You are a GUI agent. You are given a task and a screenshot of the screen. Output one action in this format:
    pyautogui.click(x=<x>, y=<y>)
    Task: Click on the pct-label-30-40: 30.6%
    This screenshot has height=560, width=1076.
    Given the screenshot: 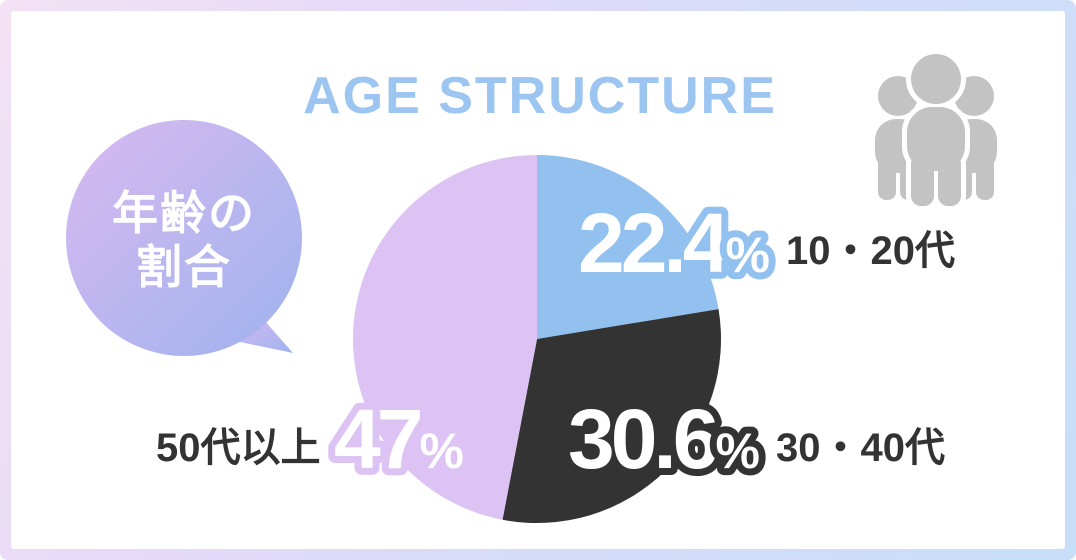 What is the action you would take?
    pyautogui.click(x=664, y=439)
    